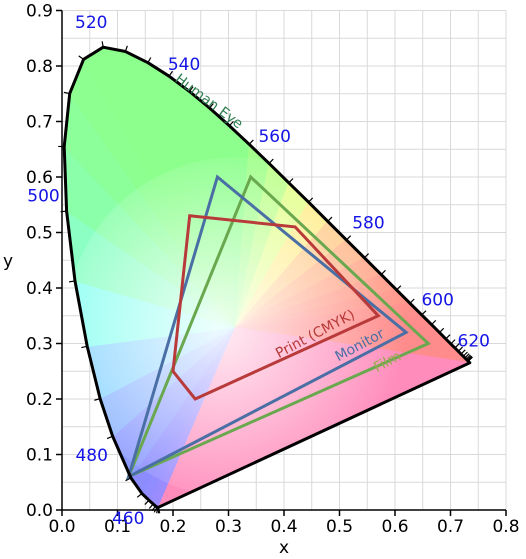  Describe the element at coordinates (39, 456) in the screenshot. I see `y-tick-label: 0.1` at that location.